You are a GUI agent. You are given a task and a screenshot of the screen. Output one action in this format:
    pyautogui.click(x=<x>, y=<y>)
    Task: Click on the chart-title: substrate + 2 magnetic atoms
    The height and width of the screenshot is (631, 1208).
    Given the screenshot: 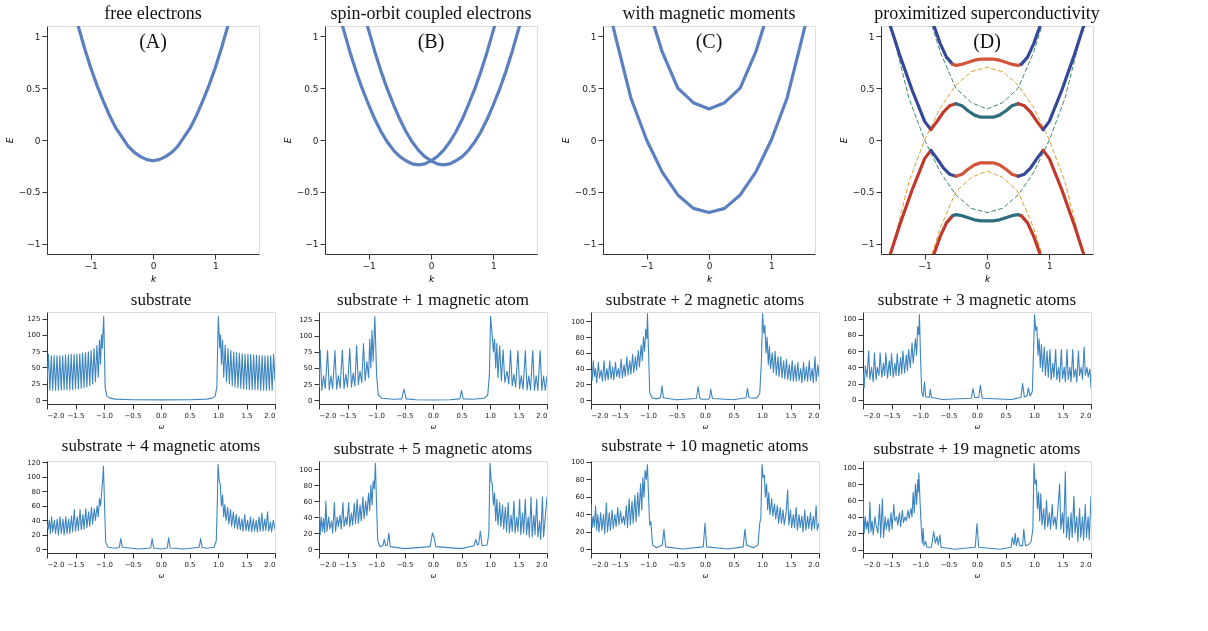 What is the action you would take?
    pyautogui.click(x=705, y=299)
    